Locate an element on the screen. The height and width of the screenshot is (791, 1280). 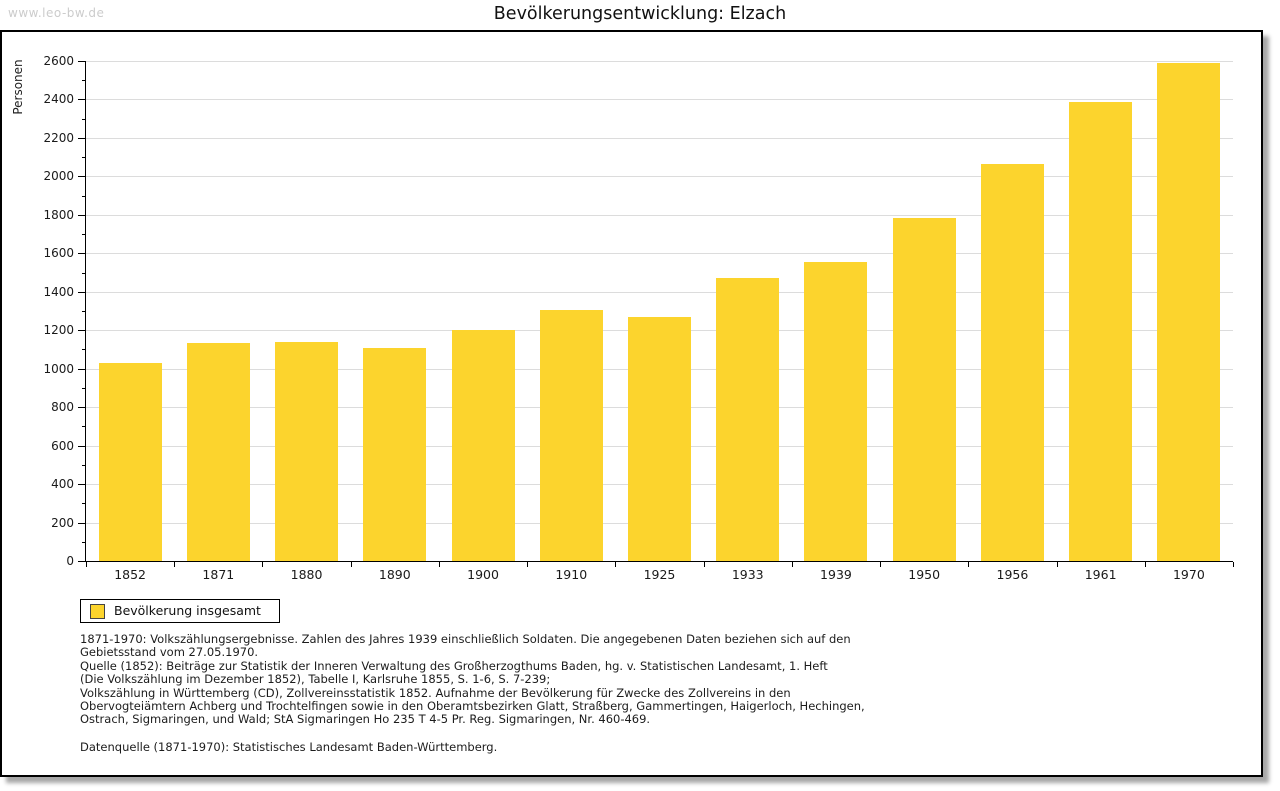
x-tick-label-1900: 1900 is located at coordinates (483, 574).